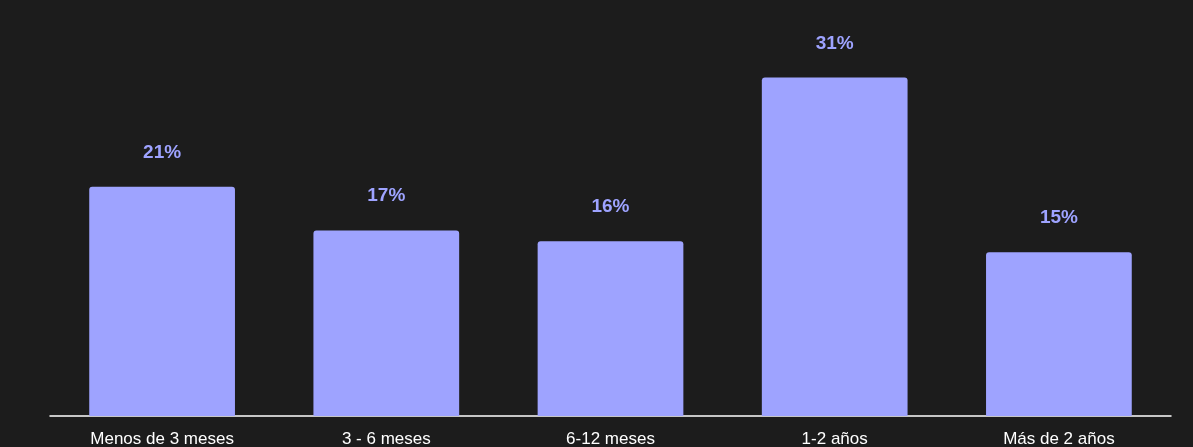  I want to click on x-tick-label: 1-2 años, so click(834, 438).